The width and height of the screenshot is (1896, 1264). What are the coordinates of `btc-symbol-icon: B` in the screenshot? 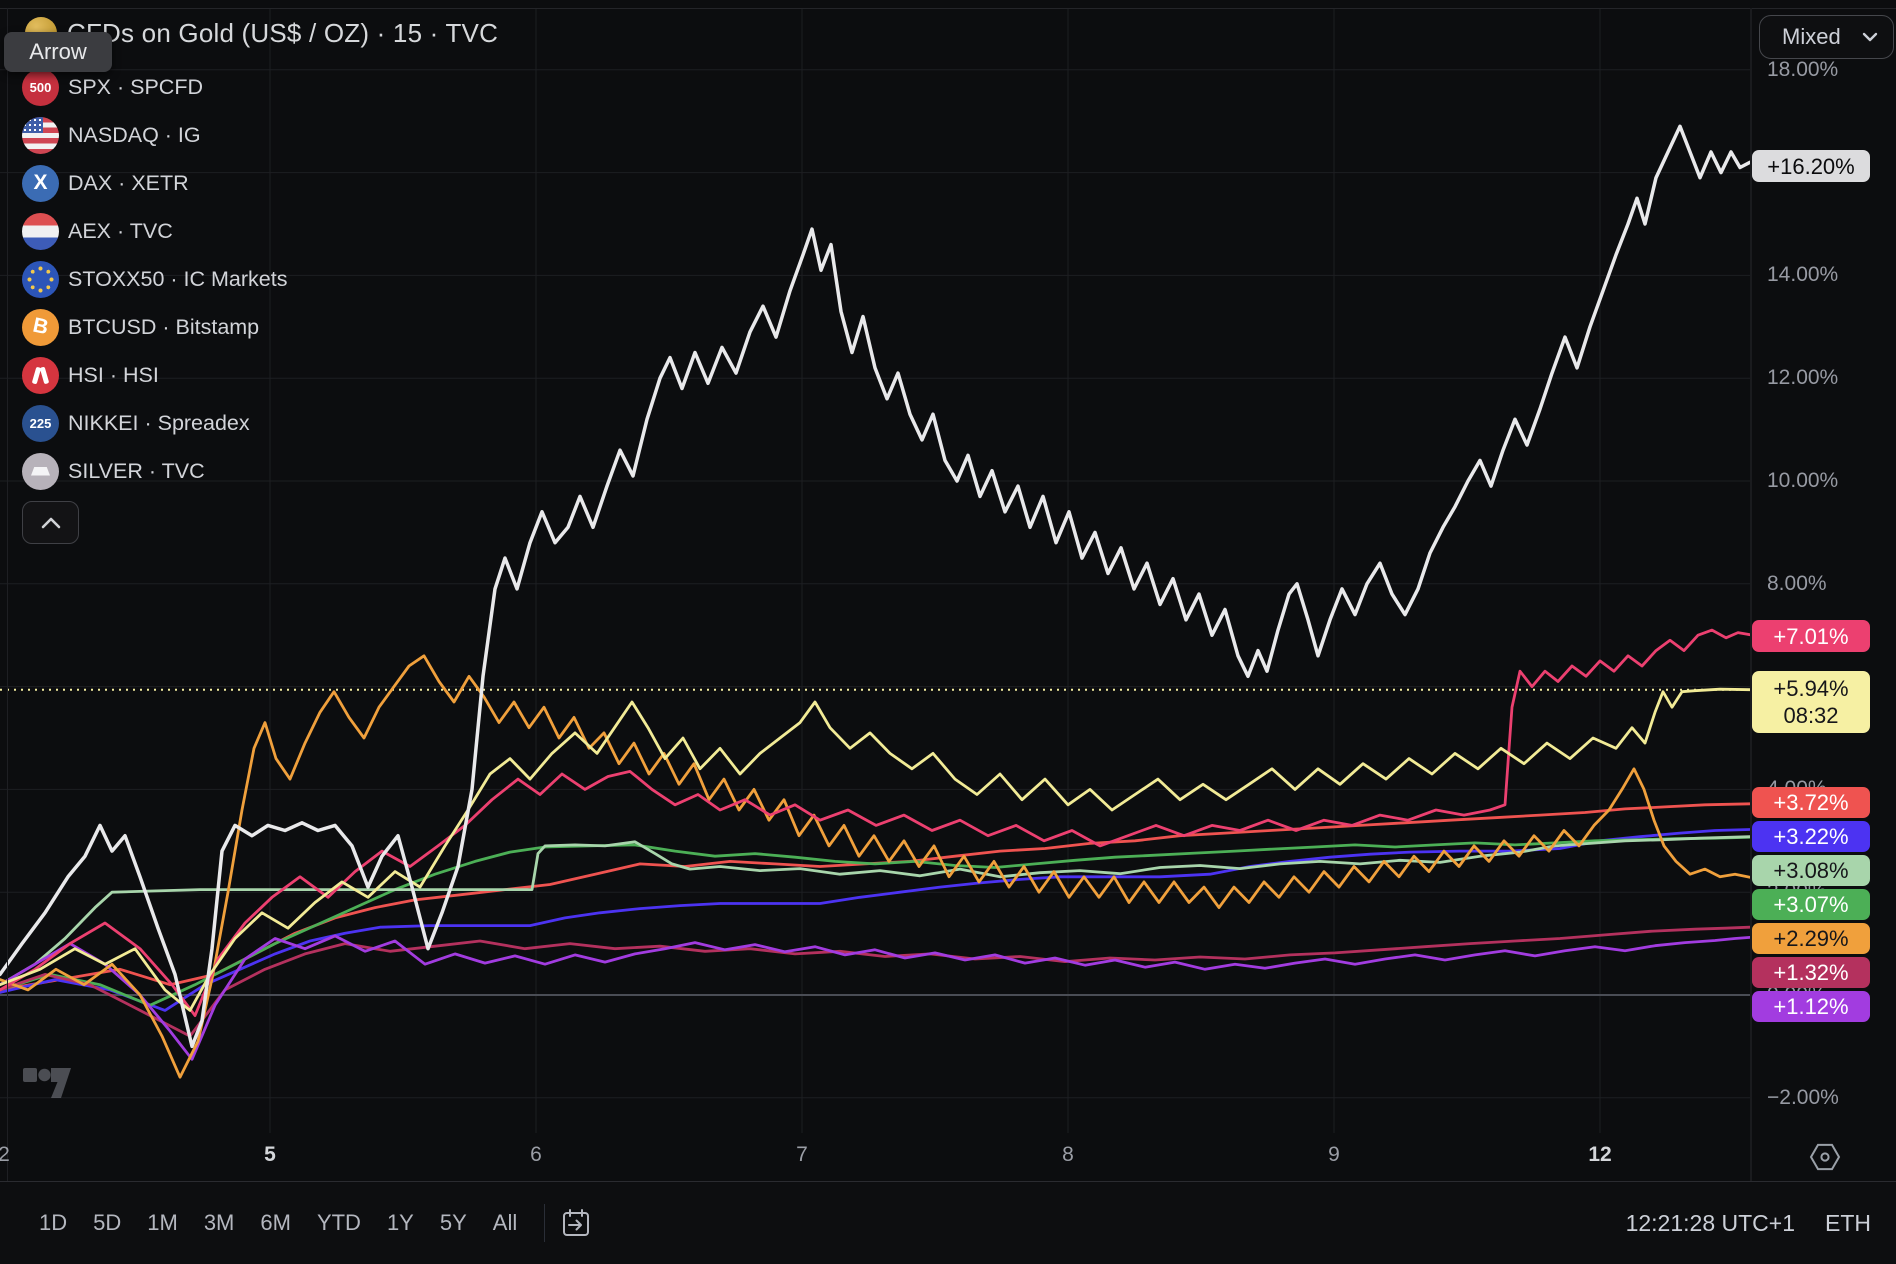 It's located at (40, 327).